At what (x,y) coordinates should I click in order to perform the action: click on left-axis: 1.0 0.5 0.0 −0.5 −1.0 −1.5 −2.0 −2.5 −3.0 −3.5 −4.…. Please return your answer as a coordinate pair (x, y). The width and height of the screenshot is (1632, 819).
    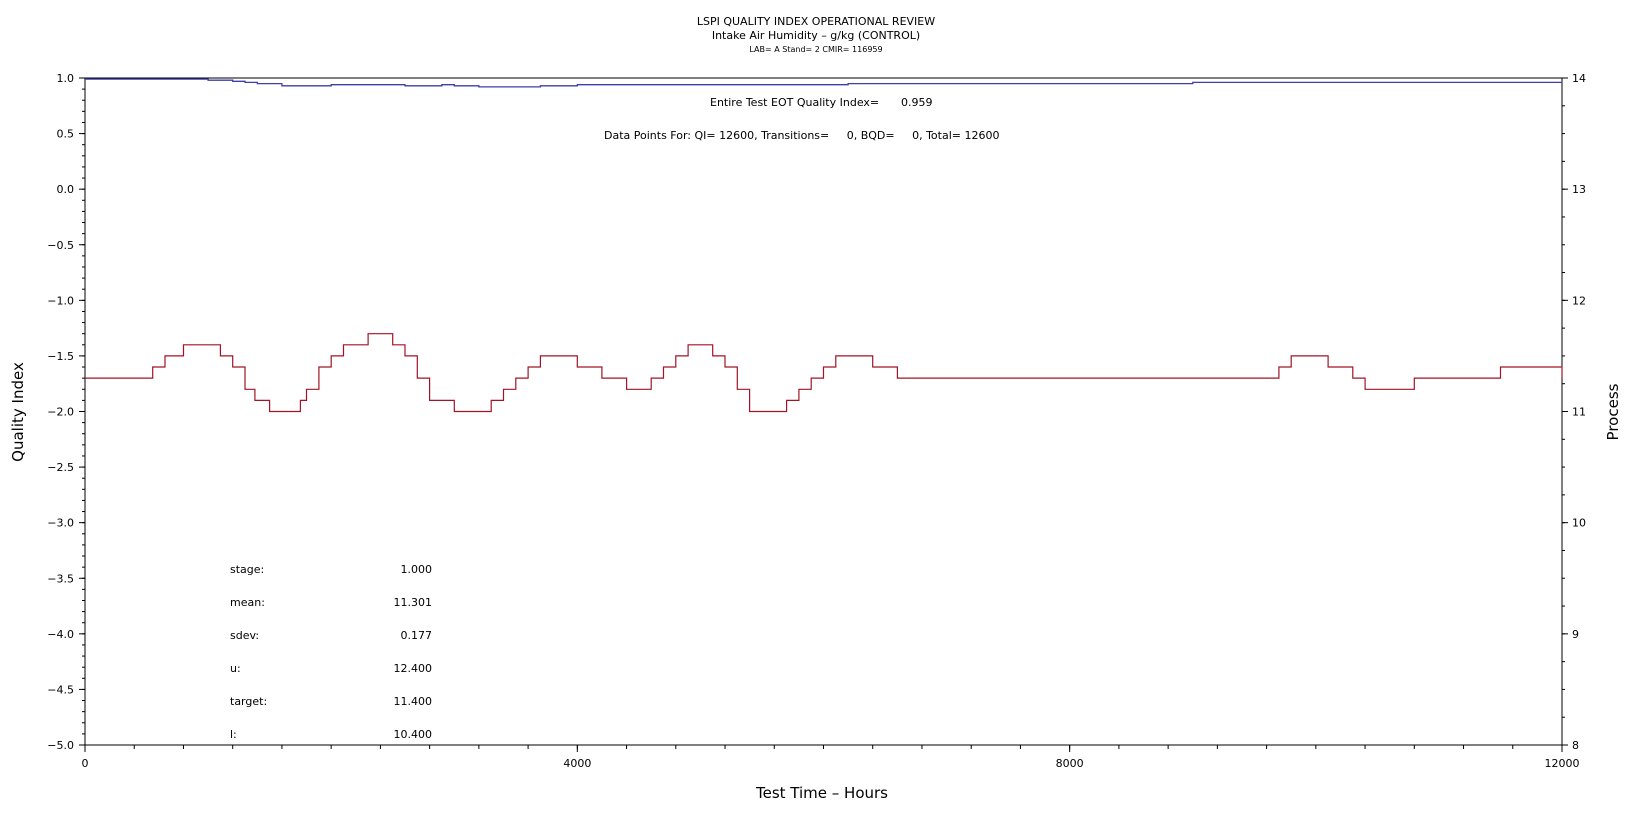
    Looking at the image, I should click on (66, 412).